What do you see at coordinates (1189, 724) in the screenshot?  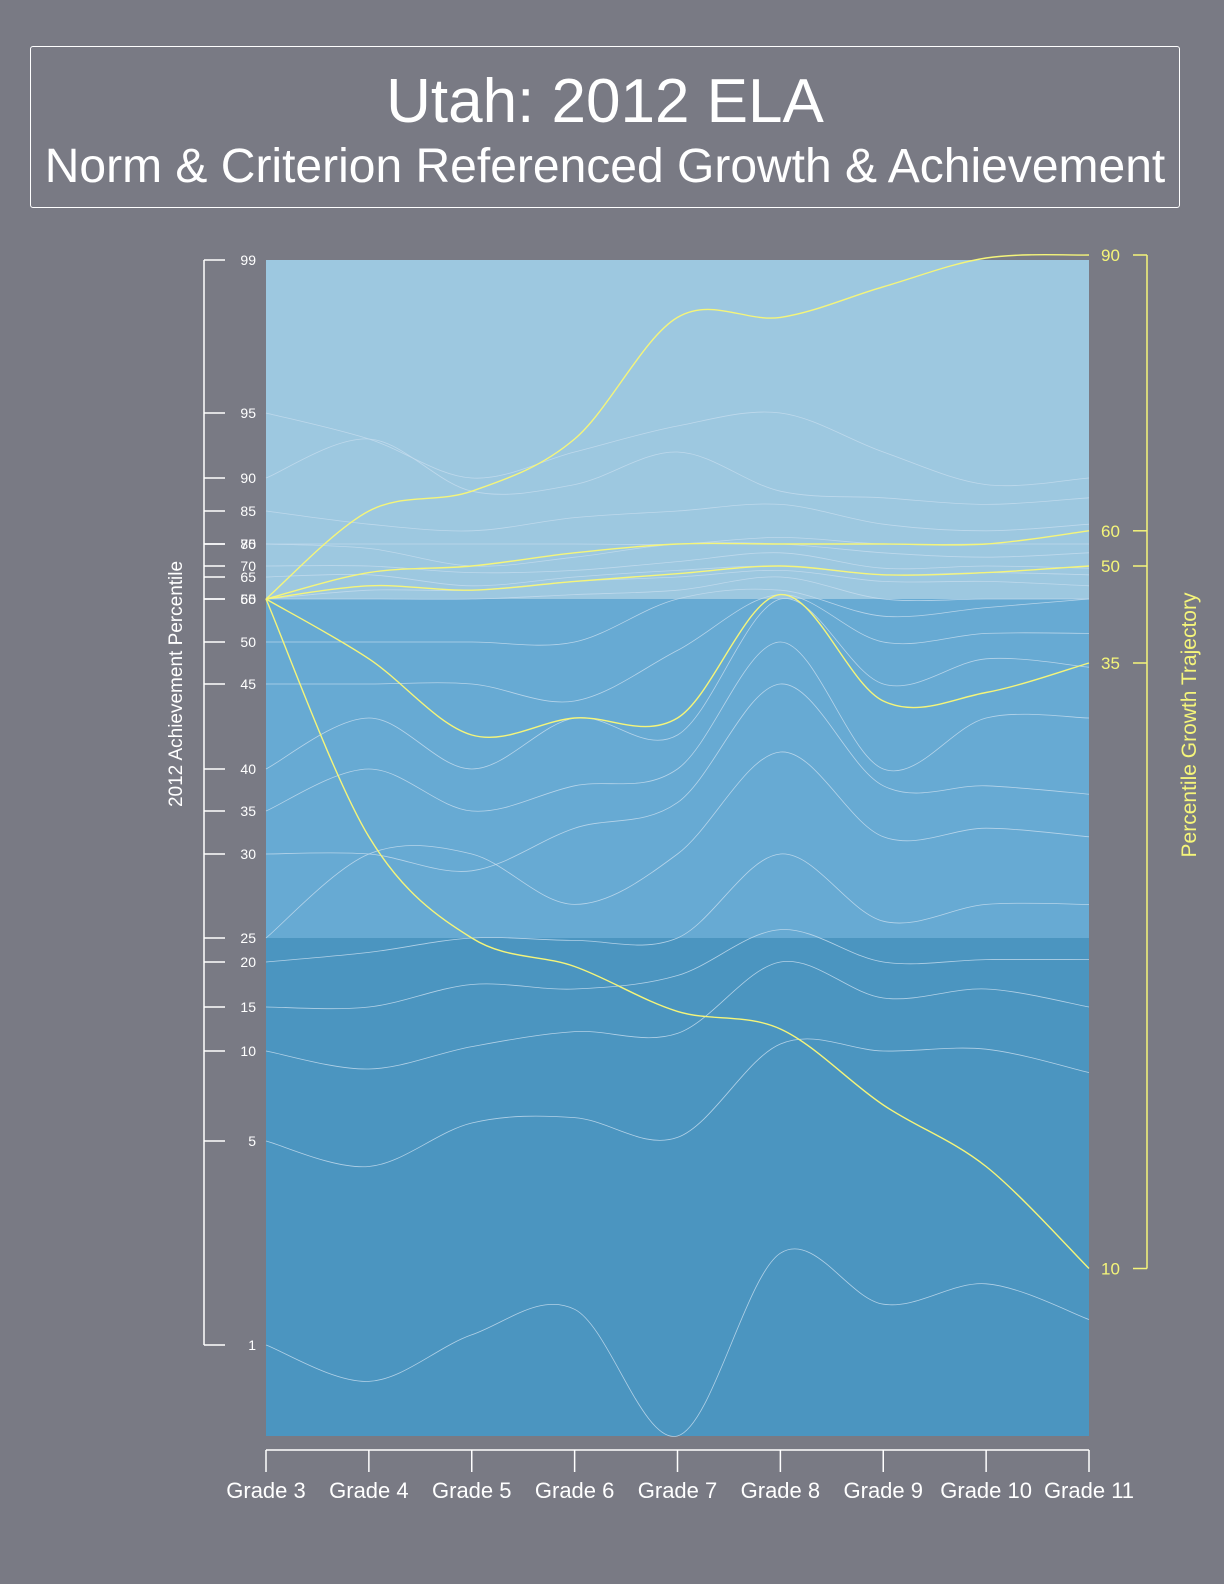 I see `y2-axis-label: Percentile Growth Trajectory` at bounding box center [1189, 724].